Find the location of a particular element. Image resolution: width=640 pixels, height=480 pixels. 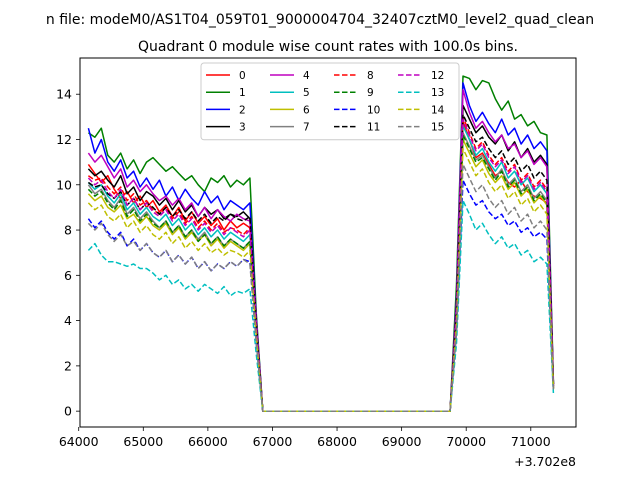

legend-label-9: 9 is located at coordinates (370, 93).